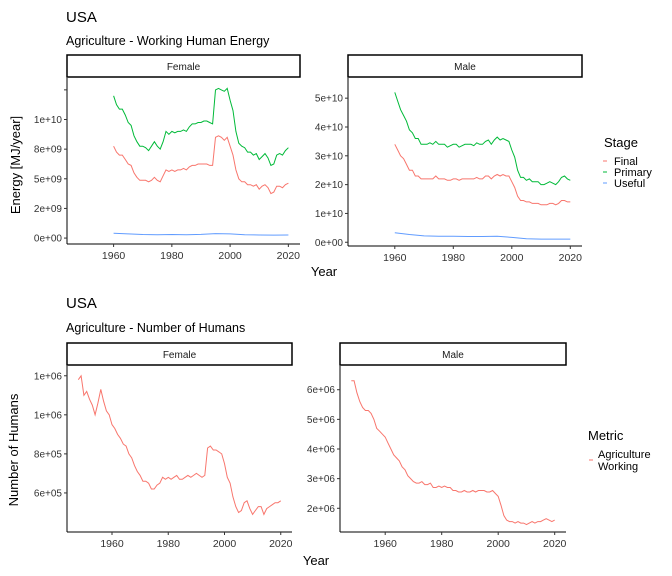 This screenshot has width=672, height=576. Describe the element at coordinates (321, 390) in the screenshot. I see `y-tick-label: 6e+06` at that location.